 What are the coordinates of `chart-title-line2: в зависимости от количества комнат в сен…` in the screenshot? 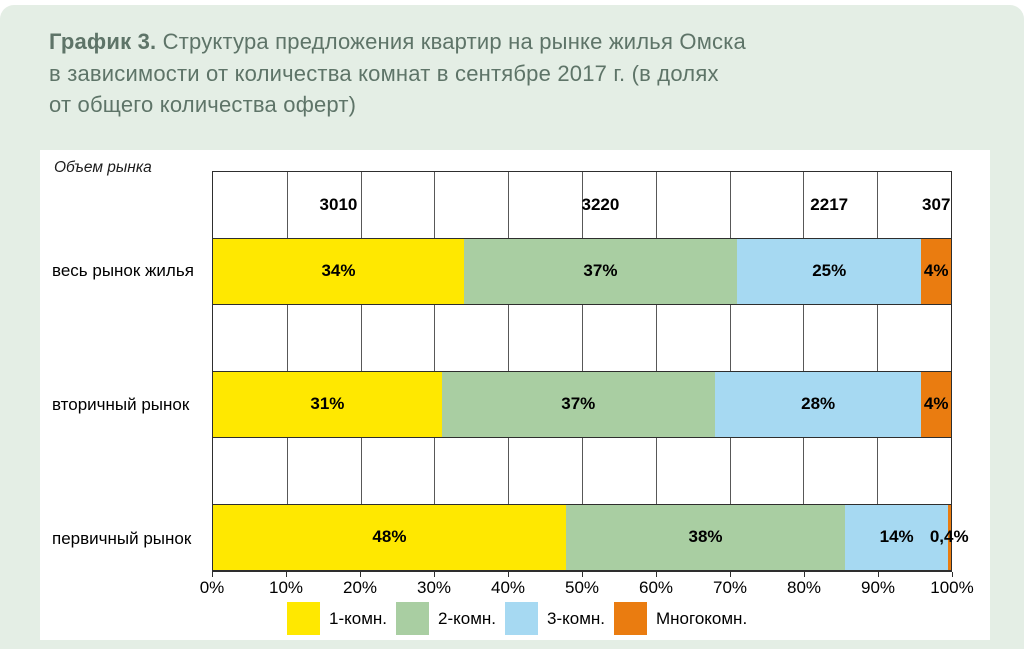 It's located at (384, 73).